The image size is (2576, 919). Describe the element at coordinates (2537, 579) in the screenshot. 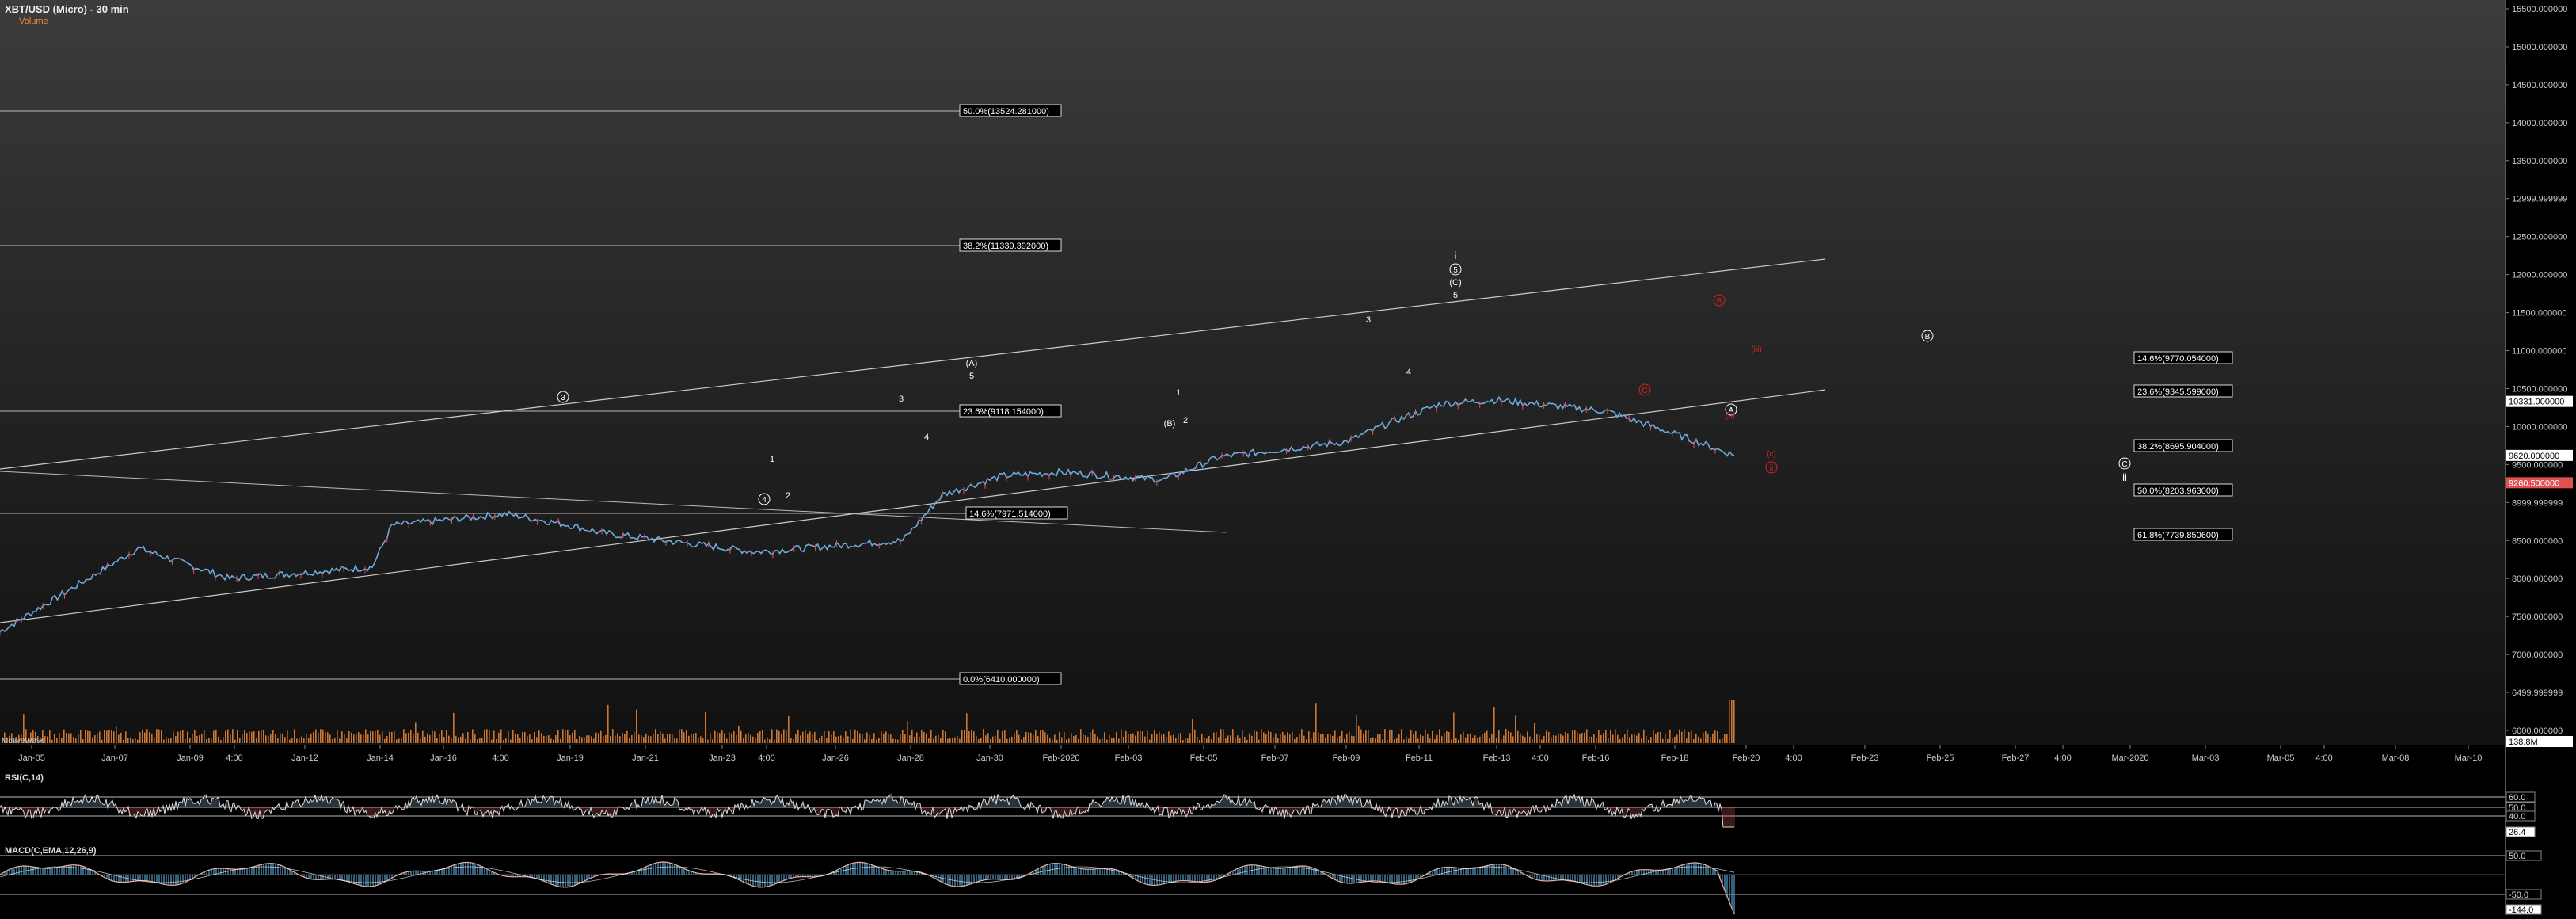

I see `price-tick-label: 8000.000000` at that location.